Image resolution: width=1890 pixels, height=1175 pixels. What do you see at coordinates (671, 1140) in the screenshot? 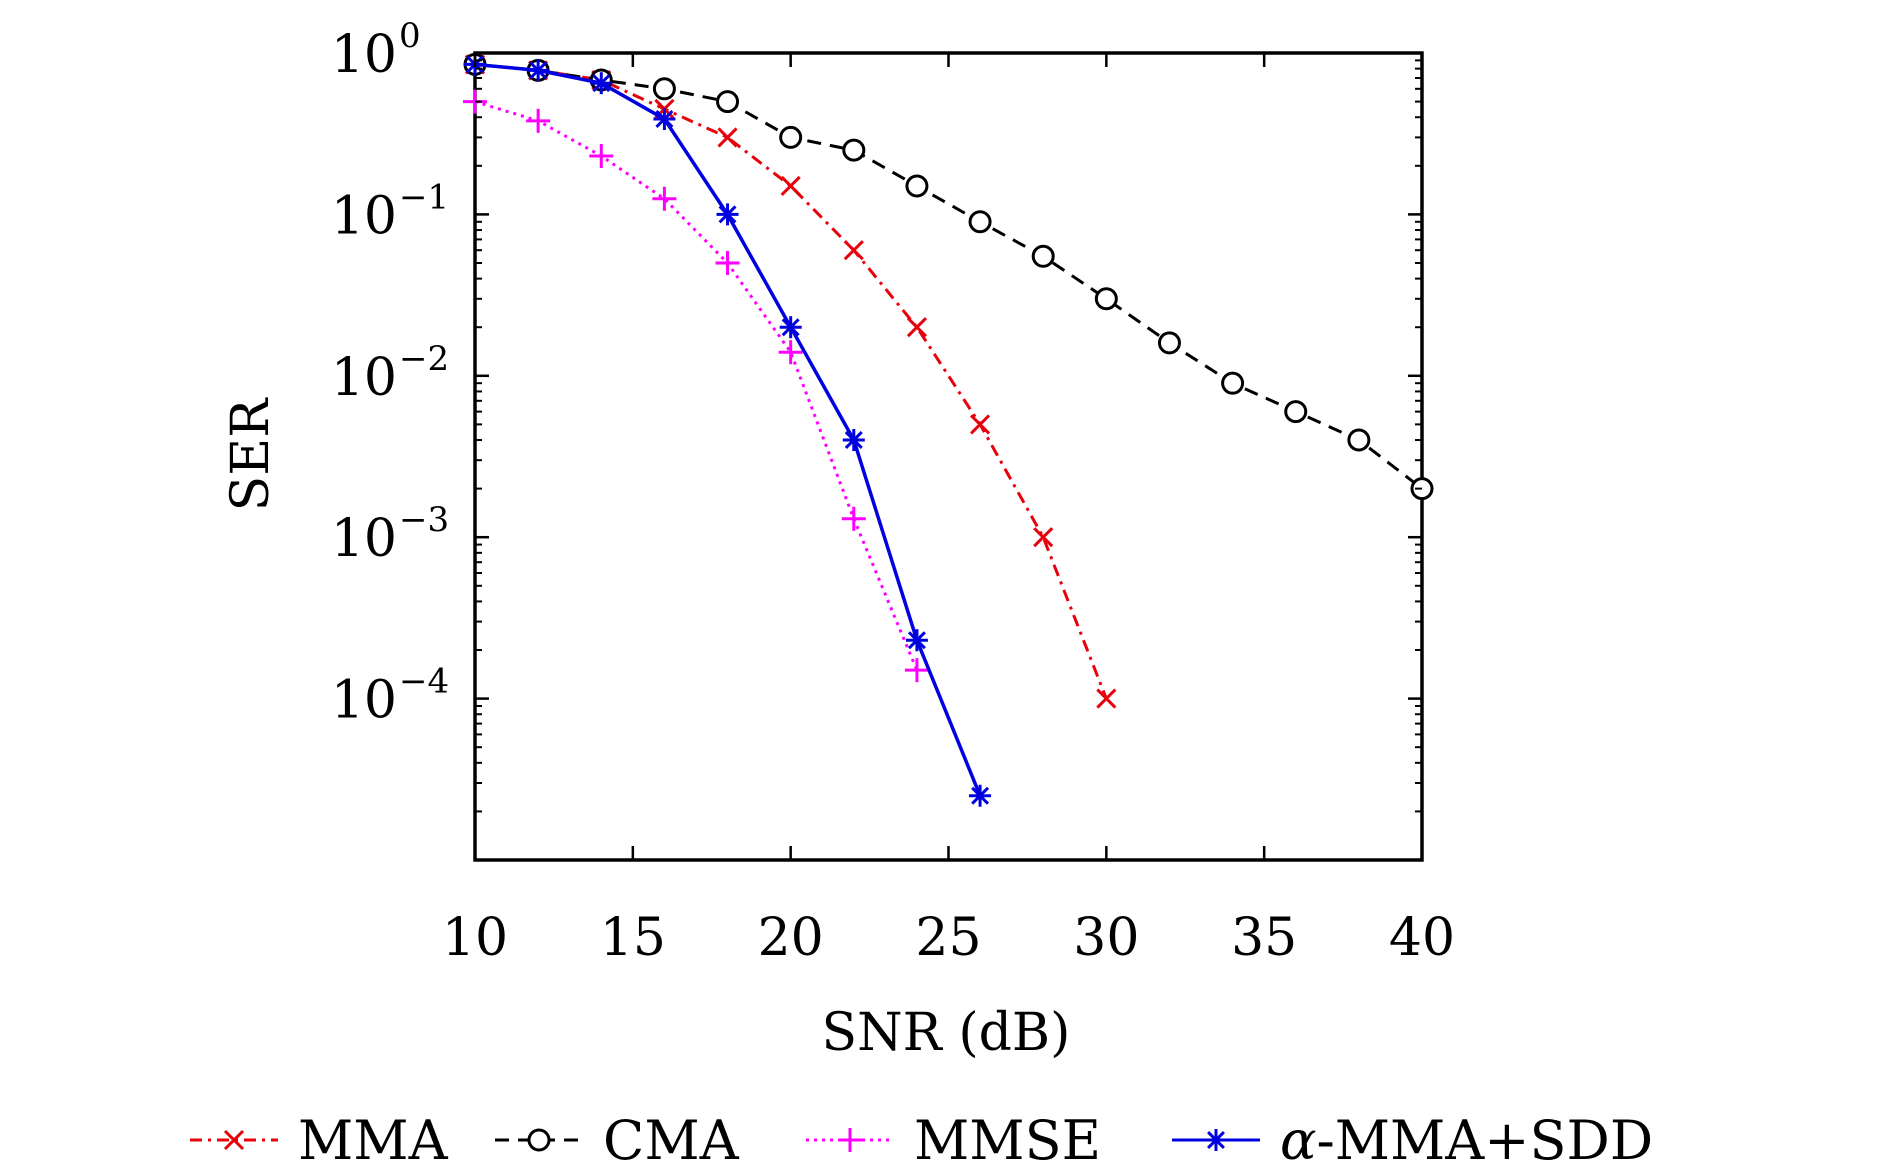
I see `legend-label: CMA` at bounding box center [671, 1140].